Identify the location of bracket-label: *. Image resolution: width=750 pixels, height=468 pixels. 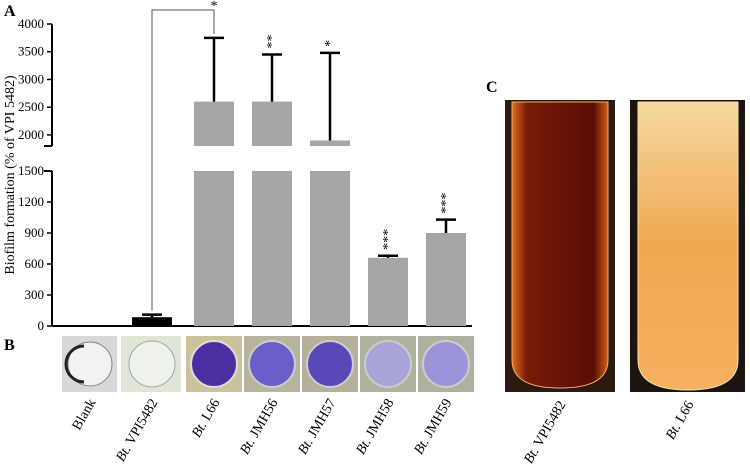
(214, 7).